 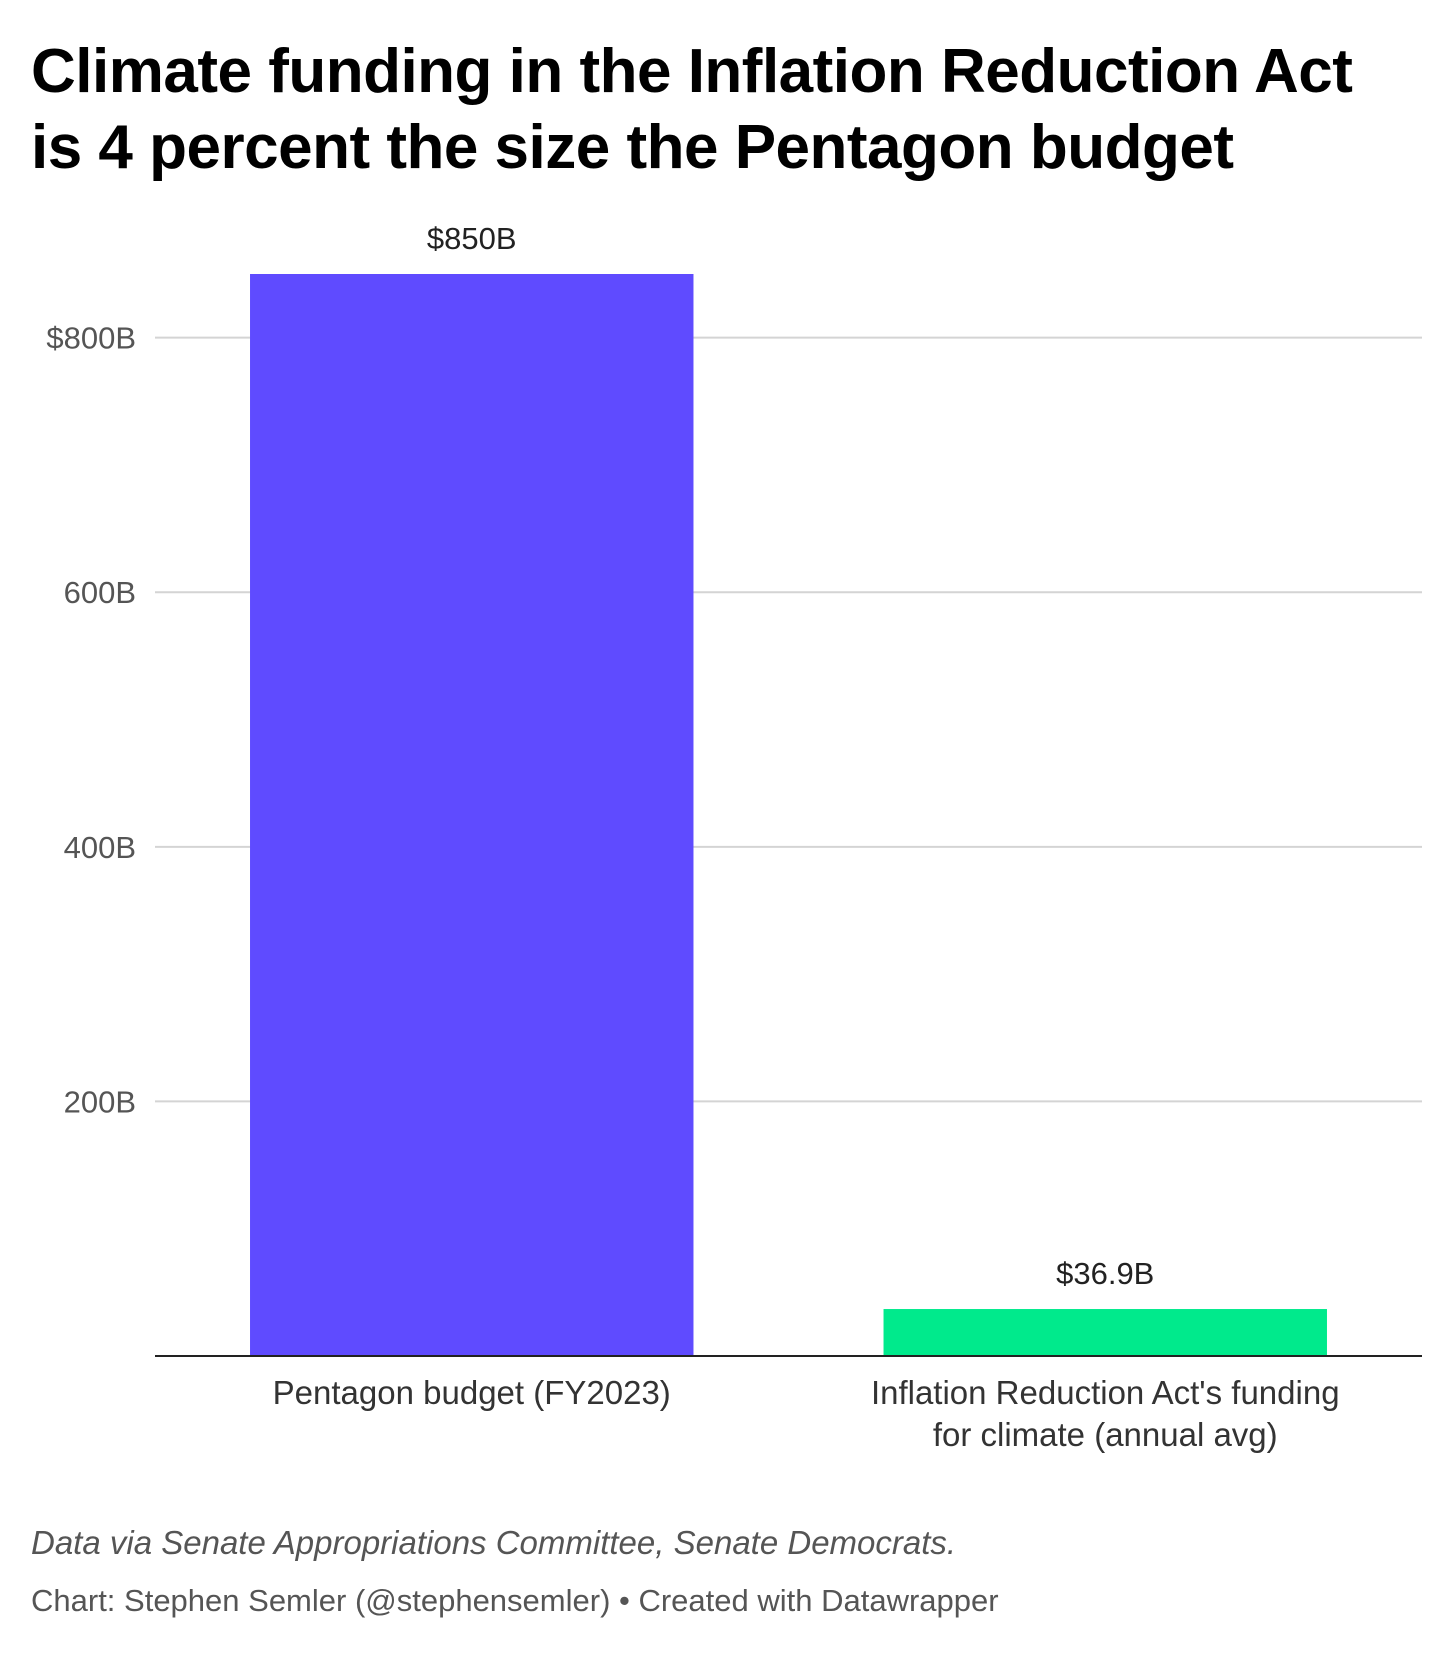 What do you see at coordinates (1105, 1434) in the screenshot?
I see `category-label-1-line-1: for climate (annual avg)` at bounding box center [1105, 1434].